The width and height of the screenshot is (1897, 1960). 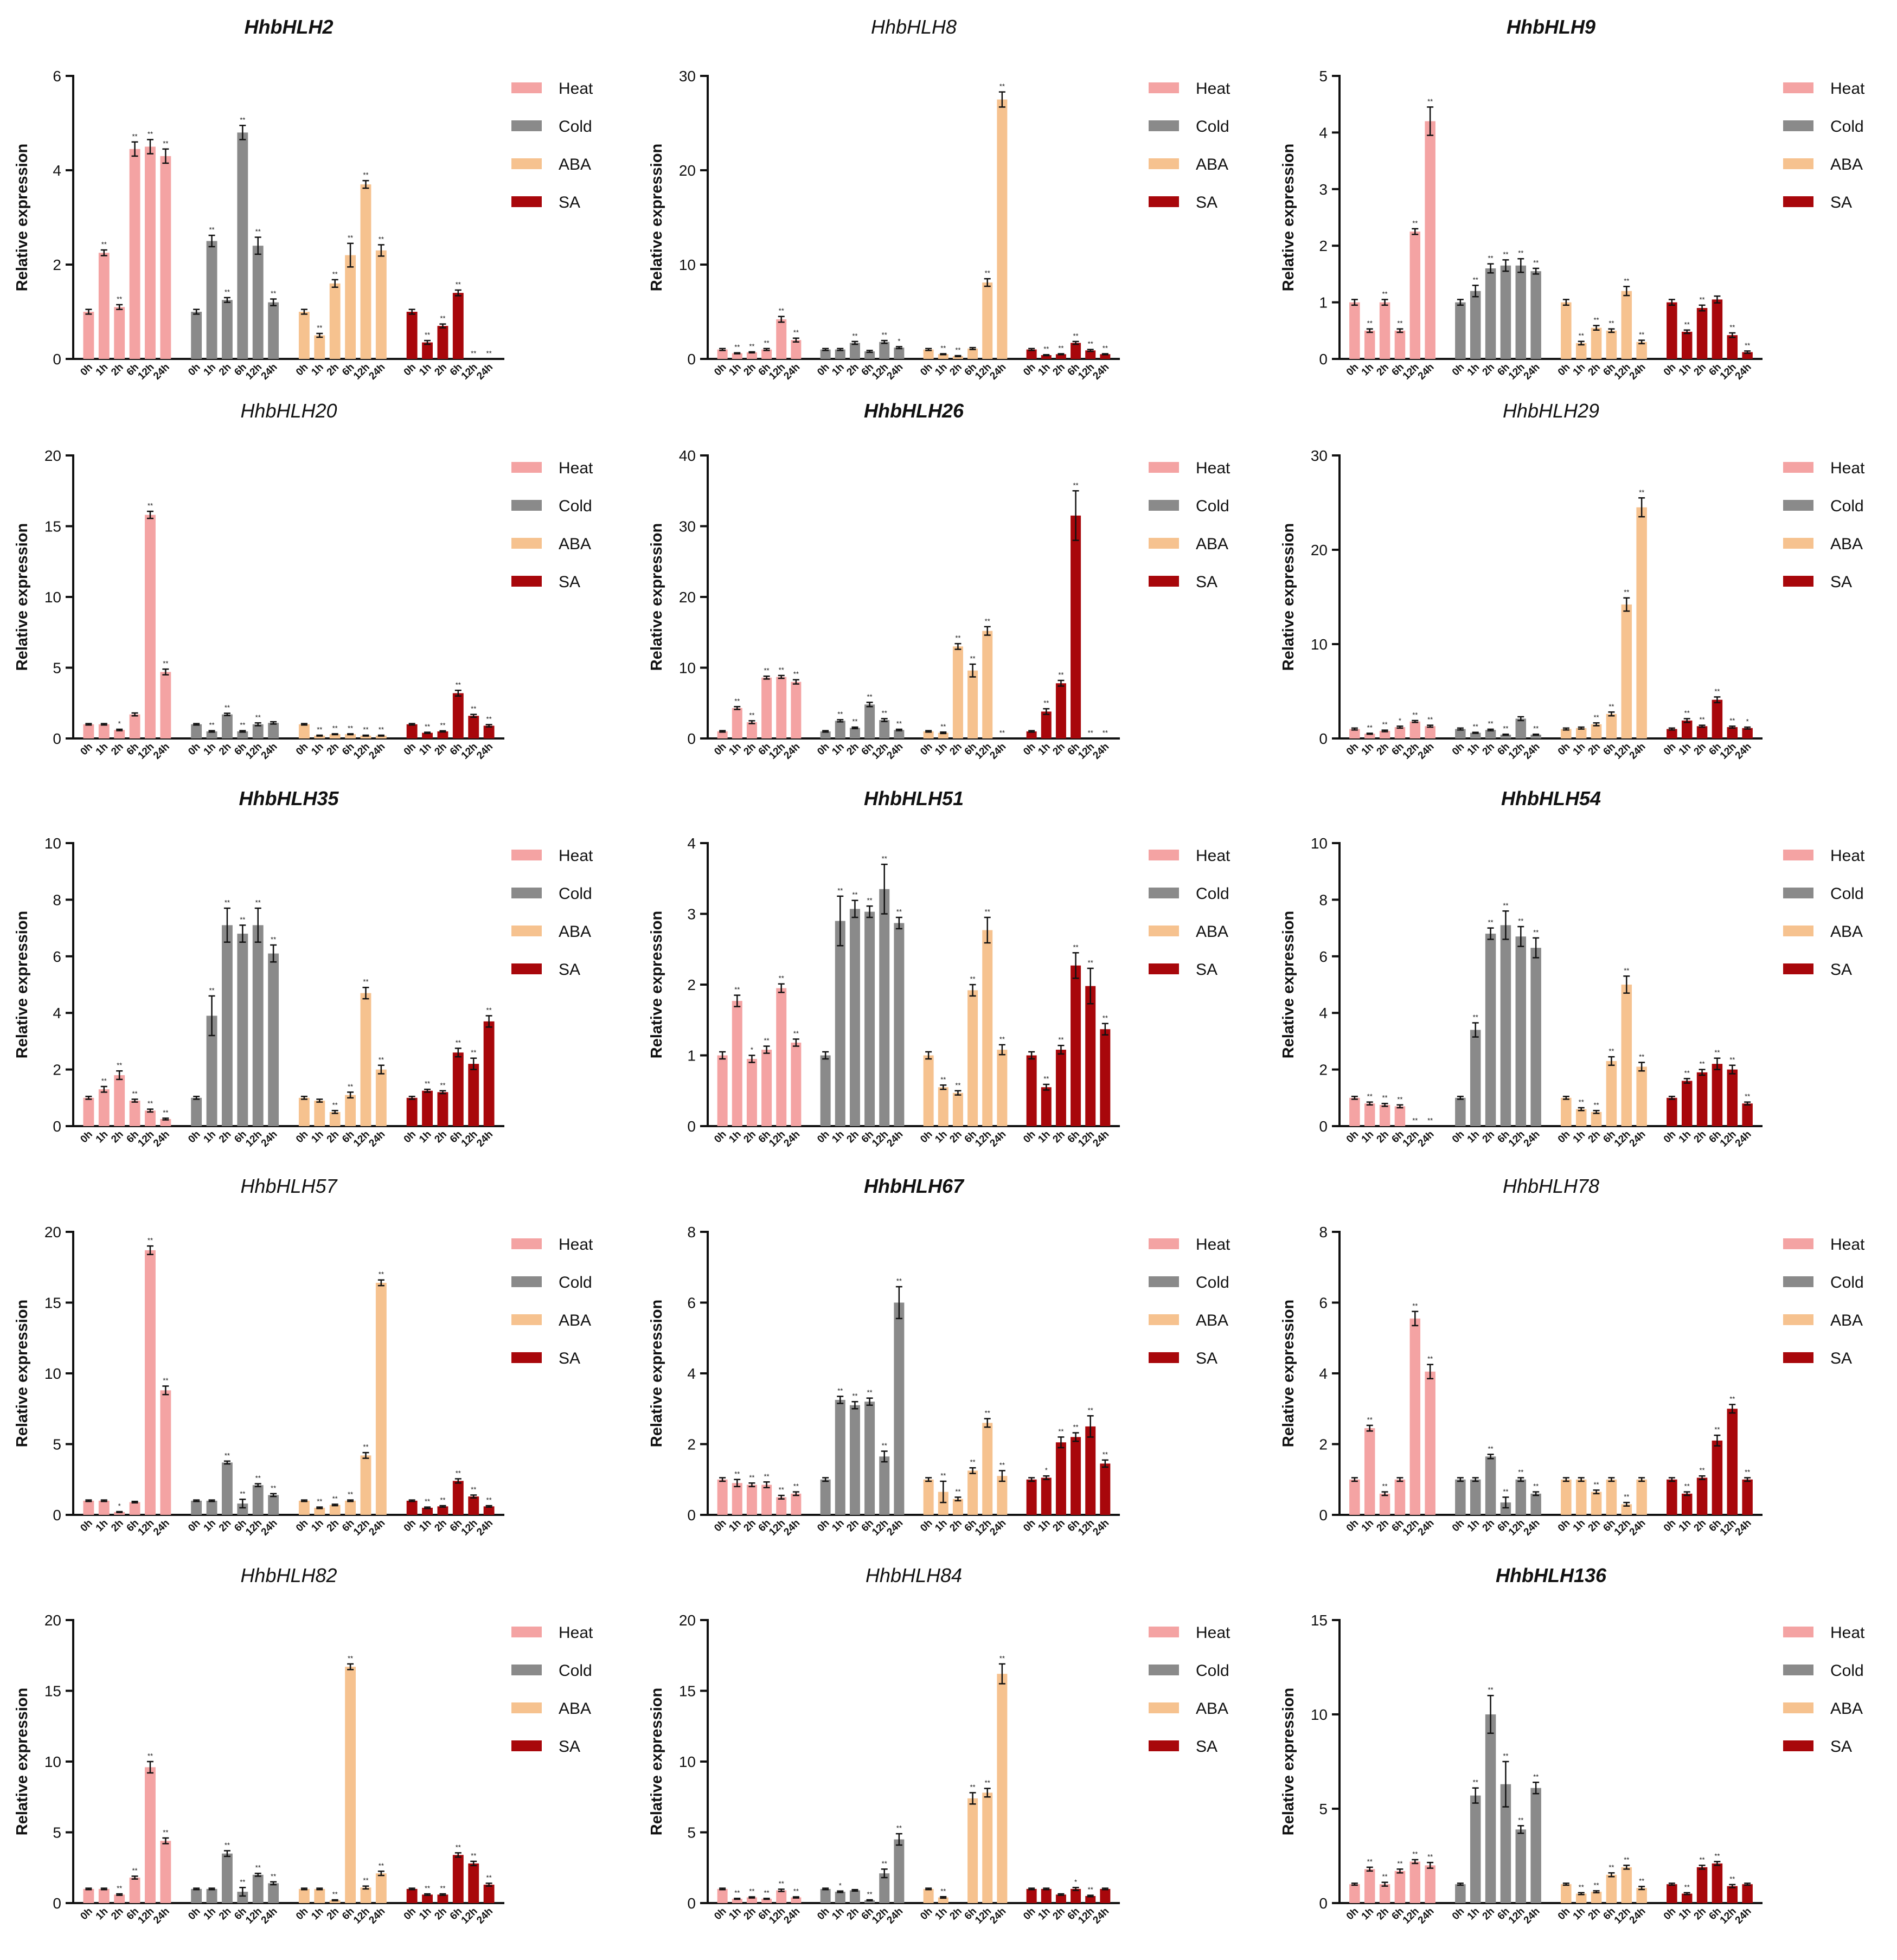 What do you see at coordinates (1847, 1671) in the screenshot?
I see `legend-label-cold: Cold` at bounding box center [1847, 1671].